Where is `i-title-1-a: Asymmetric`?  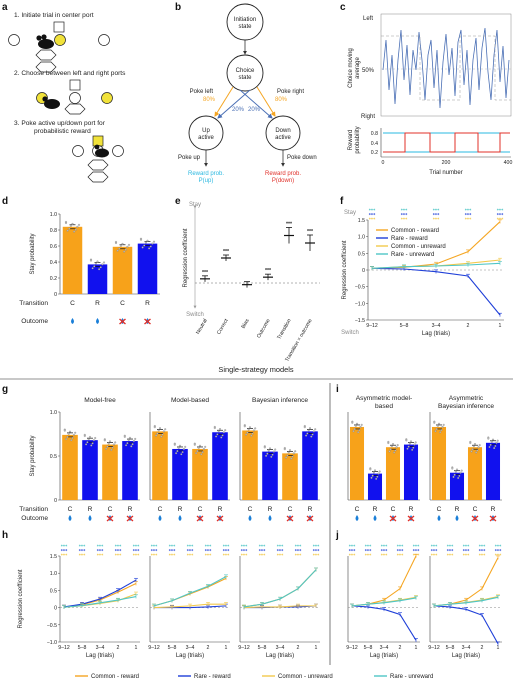 i-title-1-a: Asymmetric is located at coordinates (466, 398).